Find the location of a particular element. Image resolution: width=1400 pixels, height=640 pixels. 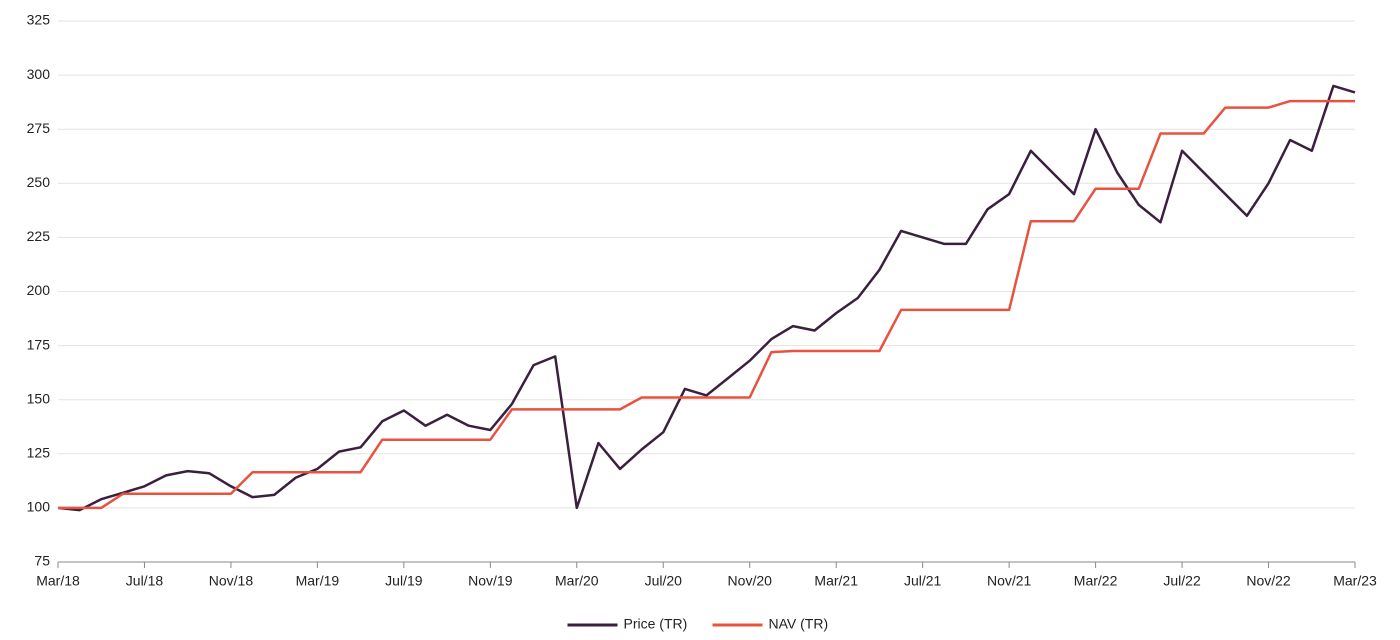

y-tick-label: 300 is located at coordinates (39, 74).